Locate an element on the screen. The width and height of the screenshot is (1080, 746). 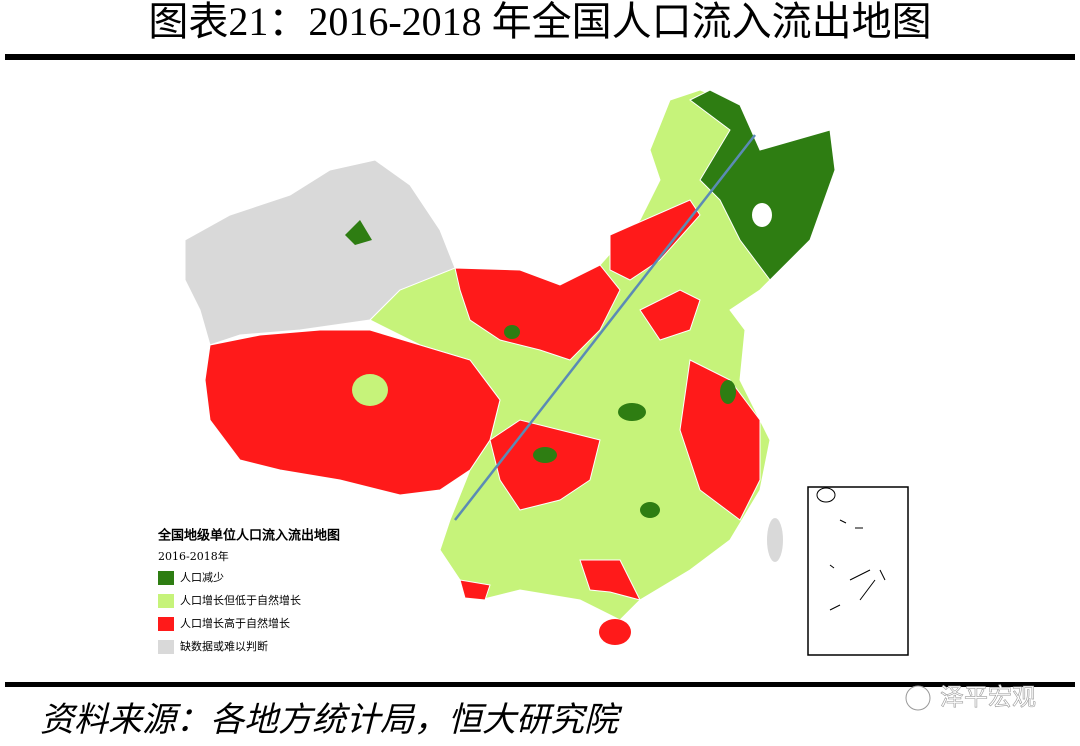
top-rule is located at coordinates (540, 57).